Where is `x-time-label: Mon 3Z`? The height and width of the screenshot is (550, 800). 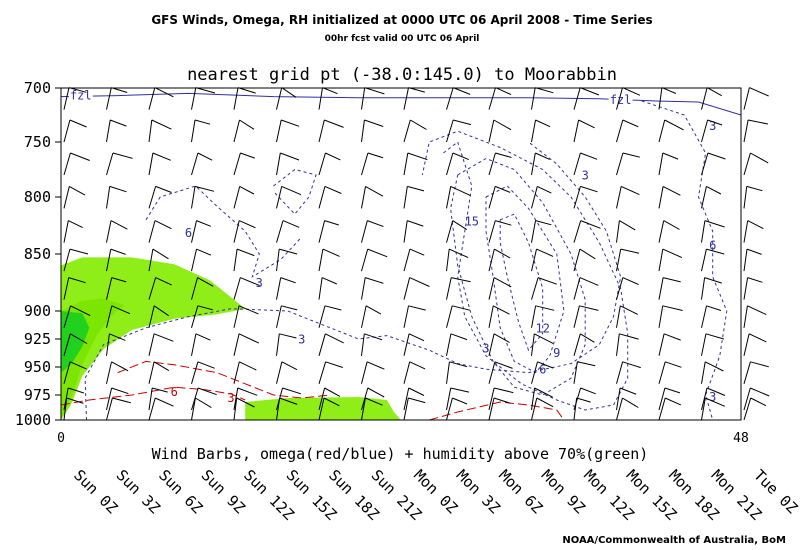
x-time-label: Mon 3Z is located at coordinates (478, 491).